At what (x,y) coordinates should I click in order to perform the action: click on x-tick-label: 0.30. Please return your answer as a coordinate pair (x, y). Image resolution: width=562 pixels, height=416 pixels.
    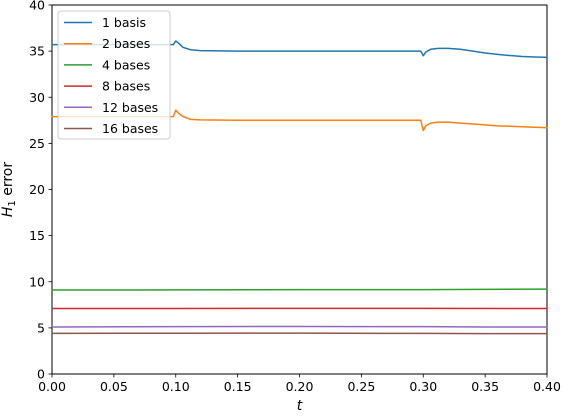
    Looking at the image, I should click on (423, 386).